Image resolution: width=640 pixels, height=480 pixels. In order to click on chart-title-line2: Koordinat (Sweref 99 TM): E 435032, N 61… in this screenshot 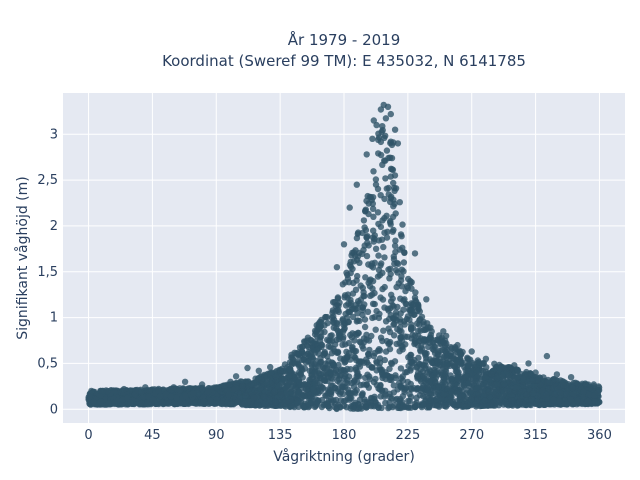, I will do `click(344, 61)`.